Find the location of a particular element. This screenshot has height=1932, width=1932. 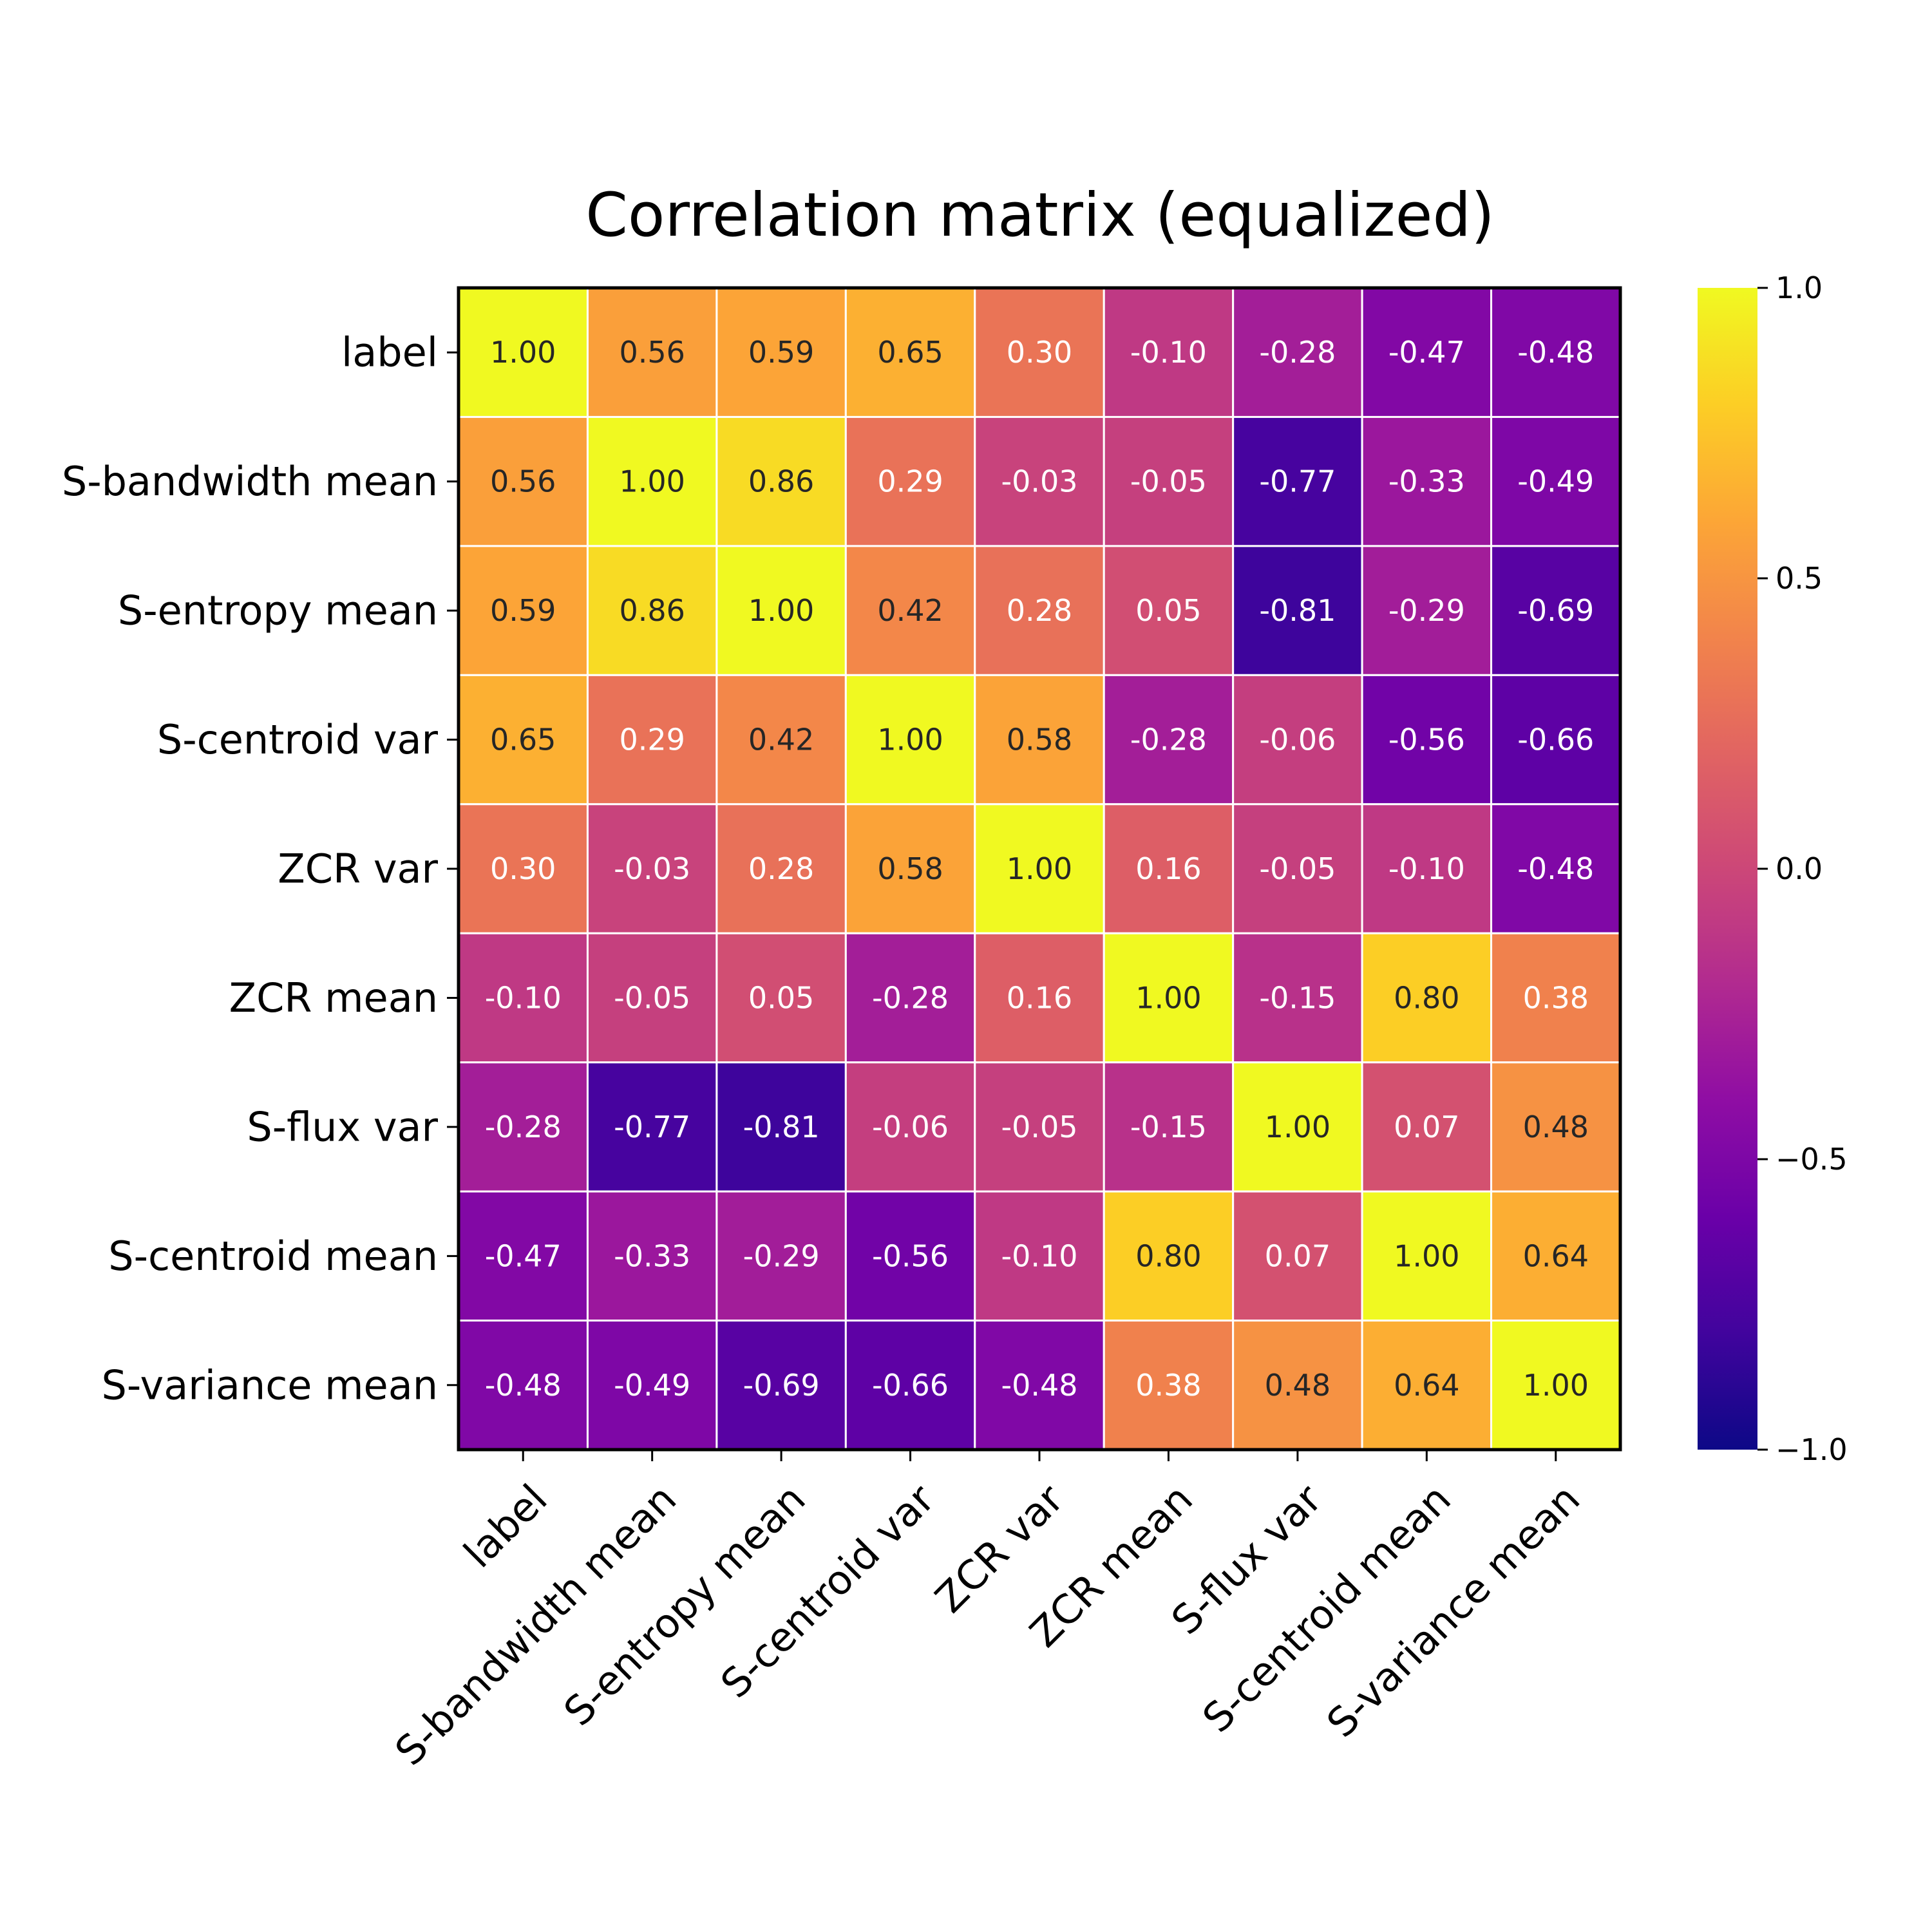

y-tick-label: ZCR var is located at coordinates (358, 870).